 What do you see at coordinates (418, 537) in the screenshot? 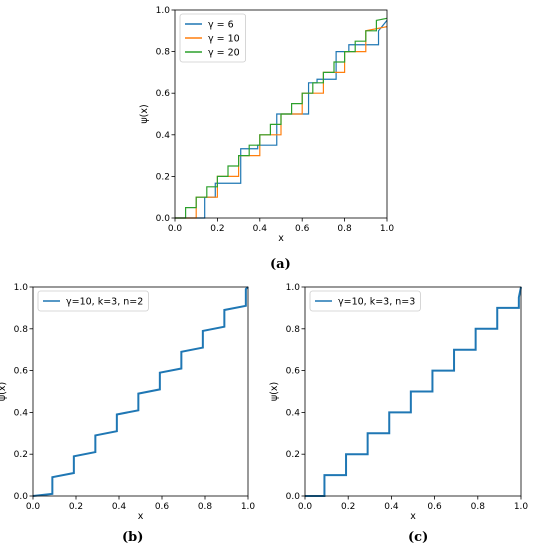
I see `caption-c: (c)` at bounding box center [418, 537].